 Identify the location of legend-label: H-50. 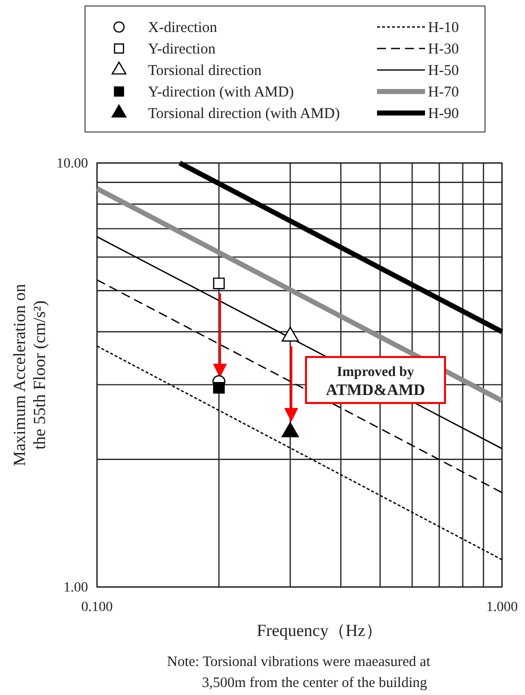
(443, 71).